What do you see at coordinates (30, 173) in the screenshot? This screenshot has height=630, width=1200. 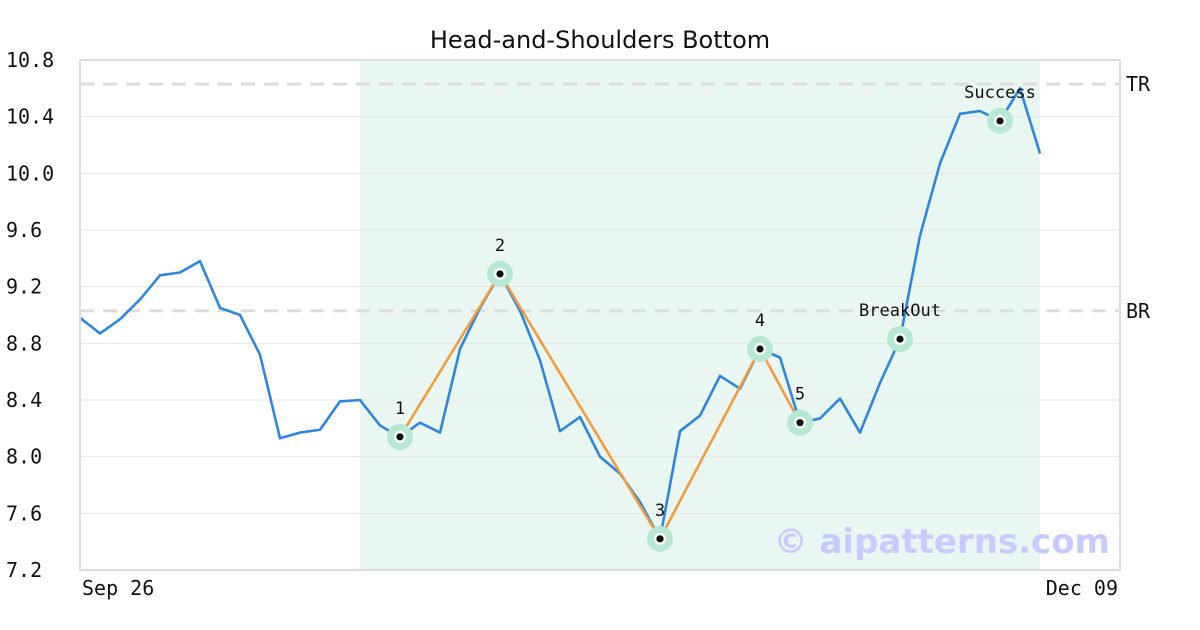 I see `y-tick-label: 10.0` at bounding box center [30, 173].